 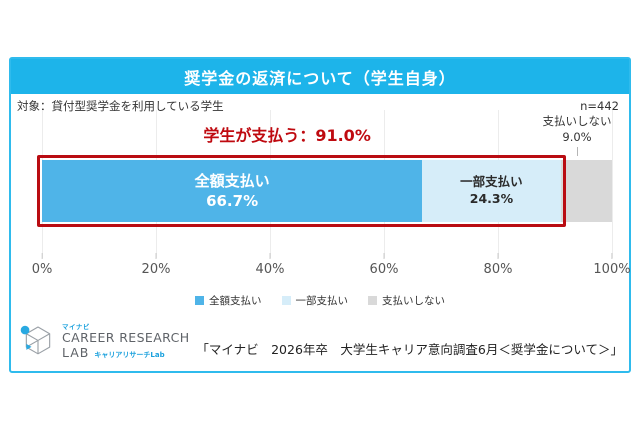 What do you see at coordinates (287, 135) in the screenshot?
I see `highlight-annotation: 学生が支払う：91.0%` at bounding box center [287, 135].